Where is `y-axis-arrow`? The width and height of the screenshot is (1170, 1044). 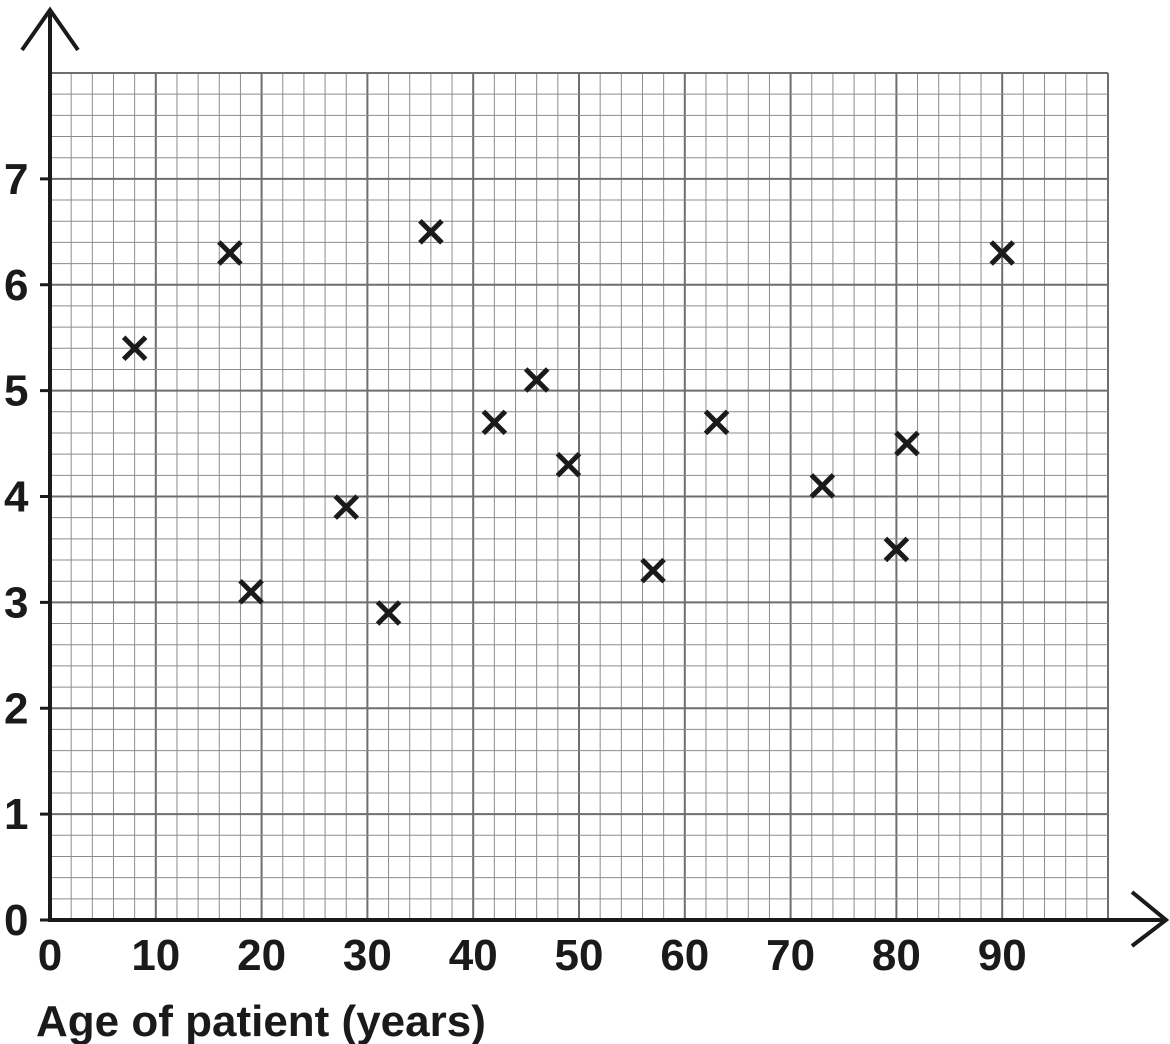 y-axis-arrow is located at coordinates (50, 463).